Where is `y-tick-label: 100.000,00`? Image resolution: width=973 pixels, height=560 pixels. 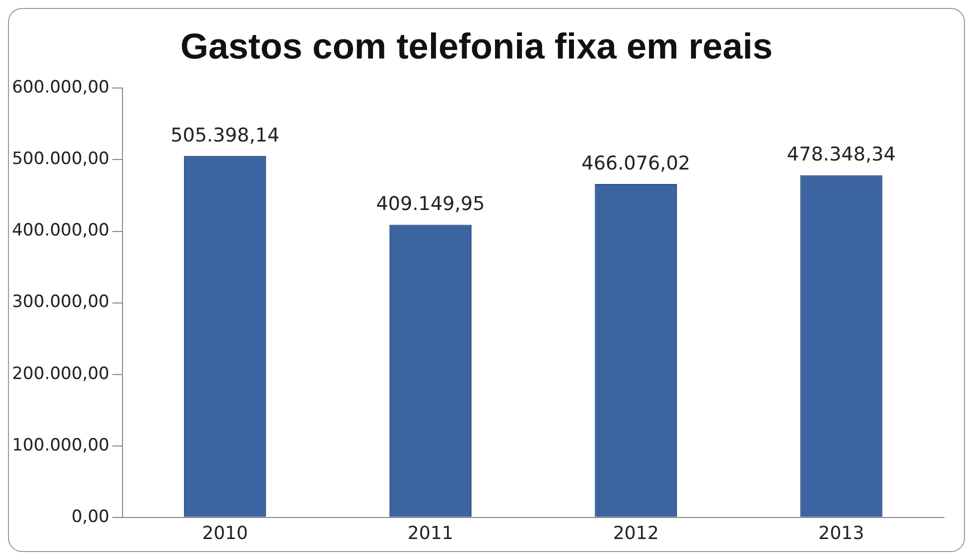 y-tick-label: 100.000,00 is located at coordinates (61, 445).